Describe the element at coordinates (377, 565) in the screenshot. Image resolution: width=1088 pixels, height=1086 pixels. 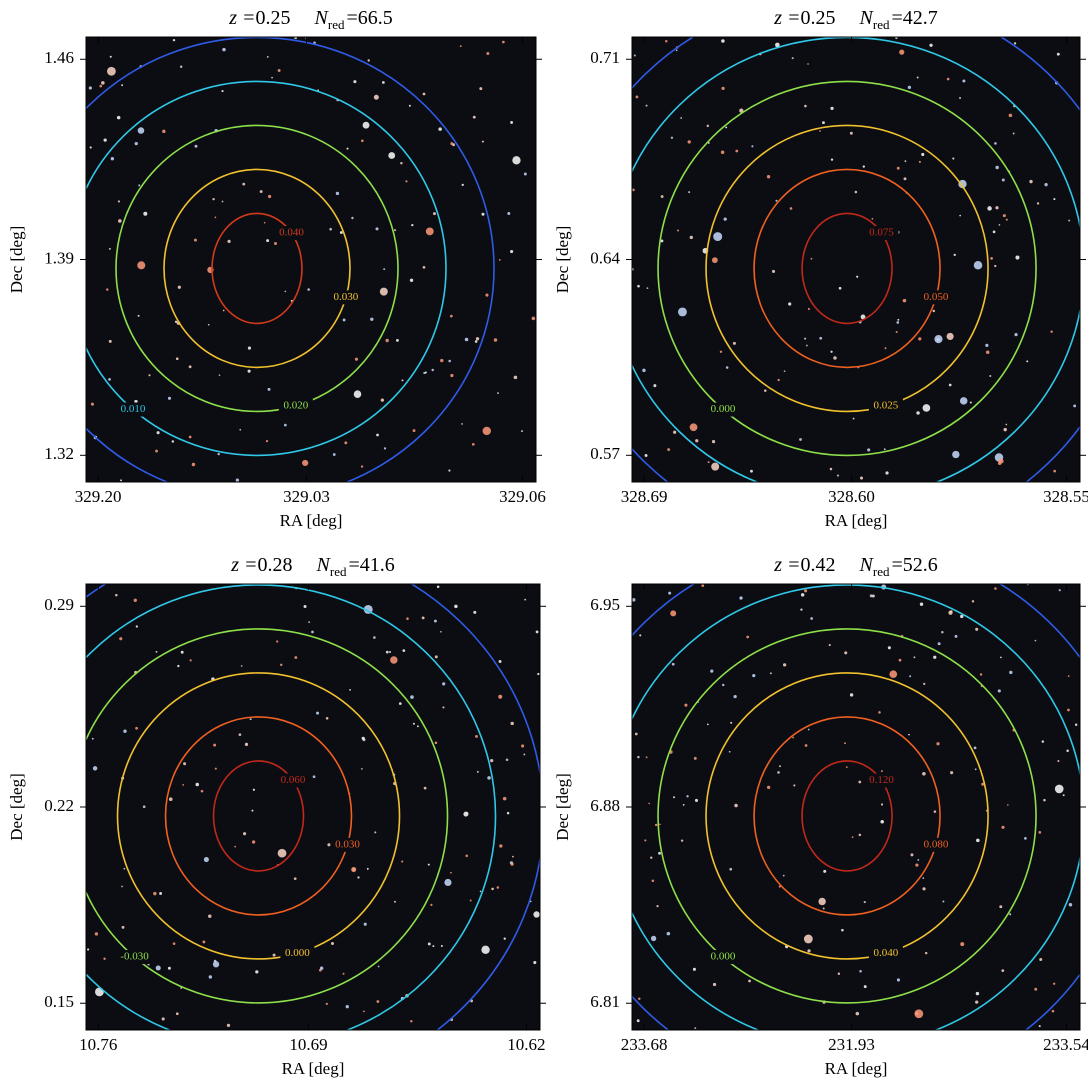
I see `title-n-value: 41.6` at that location.